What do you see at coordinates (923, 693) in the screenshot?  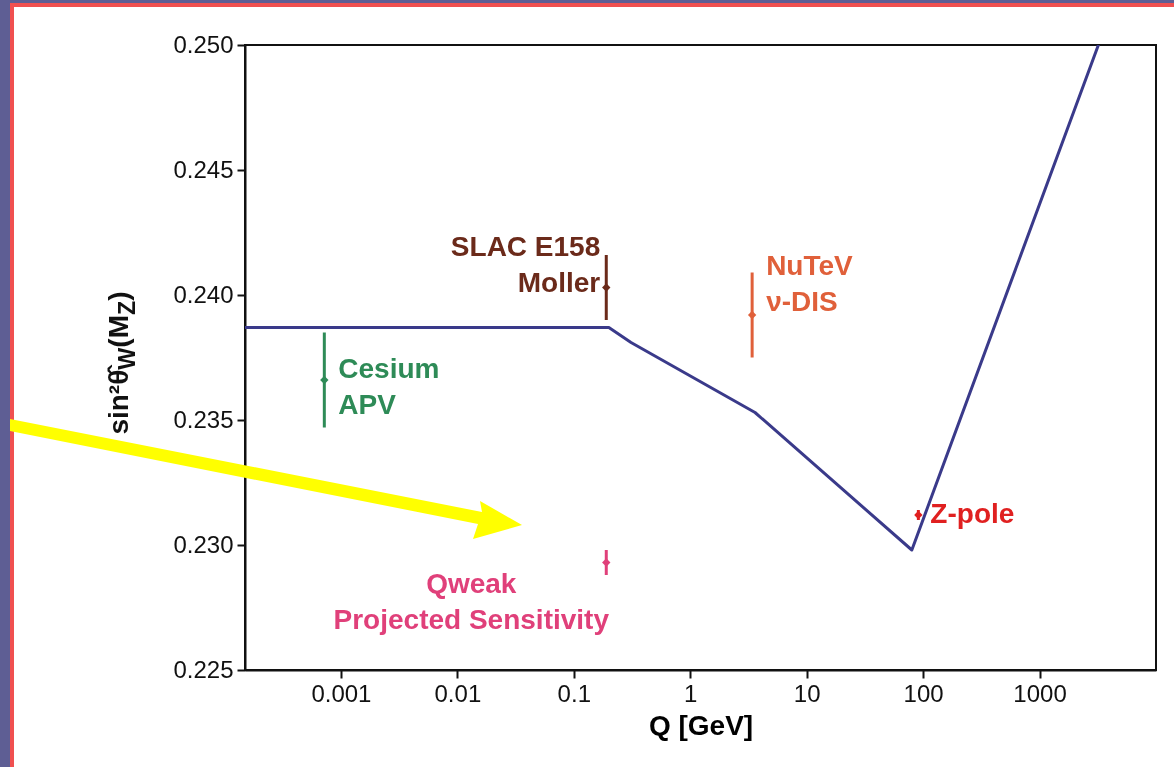 I see `x-tick-label: 100` at bounding box center [923, 693].